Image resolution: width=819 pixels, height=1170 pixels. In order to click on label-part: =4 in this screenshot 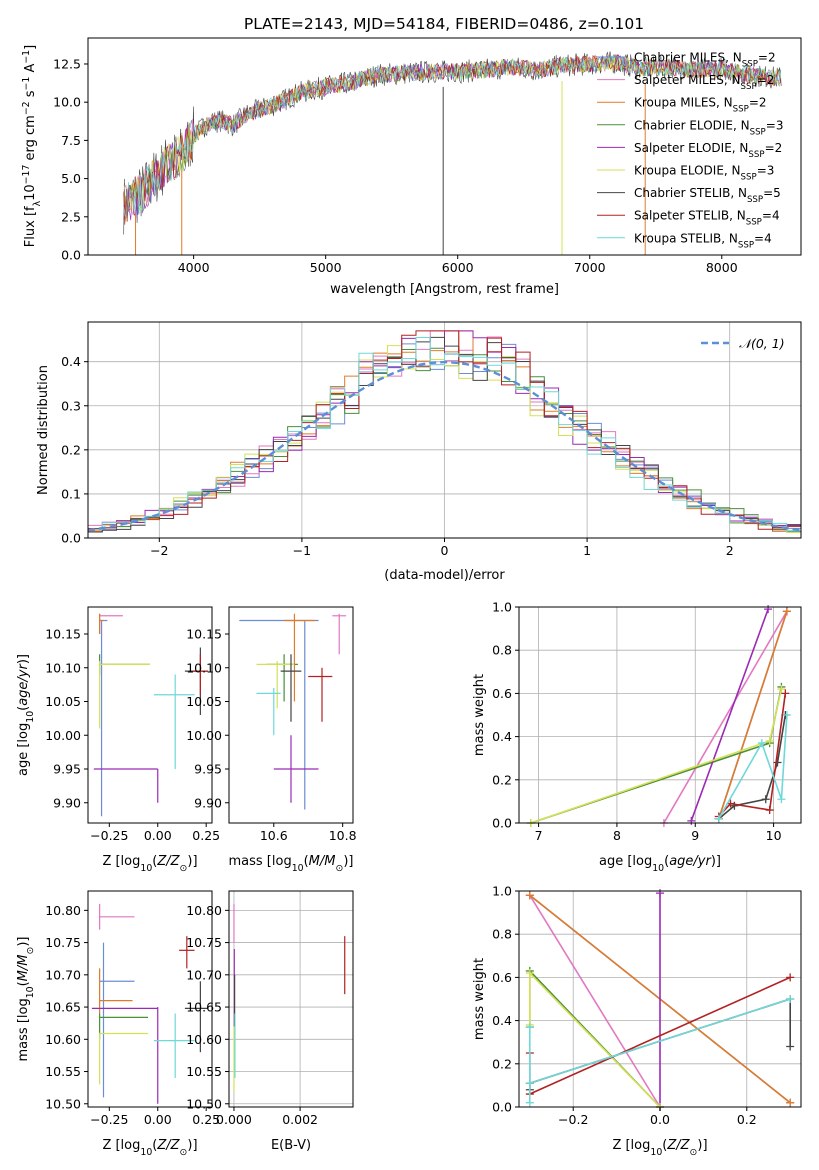, I will do `click(763, 238)`.